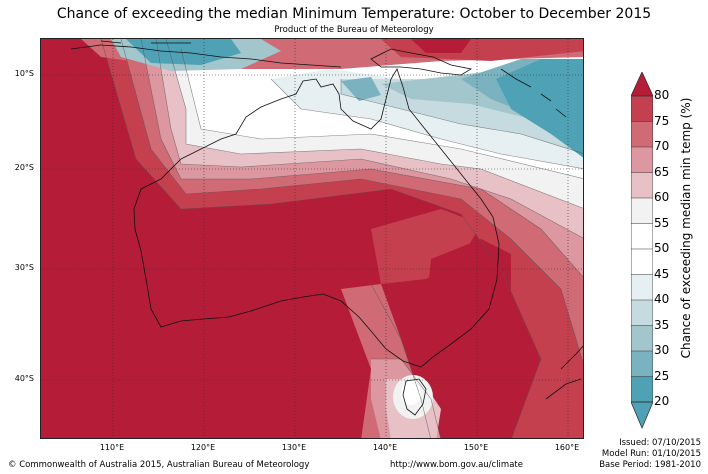 This screenshot has width=708, height=474. Describe the element at coordinates (24, 73) in the screenshot. I see `lat-label-10s: 10°S` at that location.